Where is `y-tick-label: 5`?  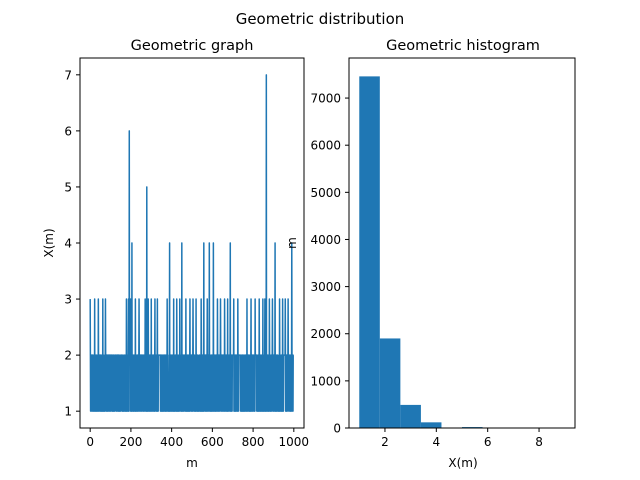 y-tick-label: 5 is located at coordinates (68, 187).